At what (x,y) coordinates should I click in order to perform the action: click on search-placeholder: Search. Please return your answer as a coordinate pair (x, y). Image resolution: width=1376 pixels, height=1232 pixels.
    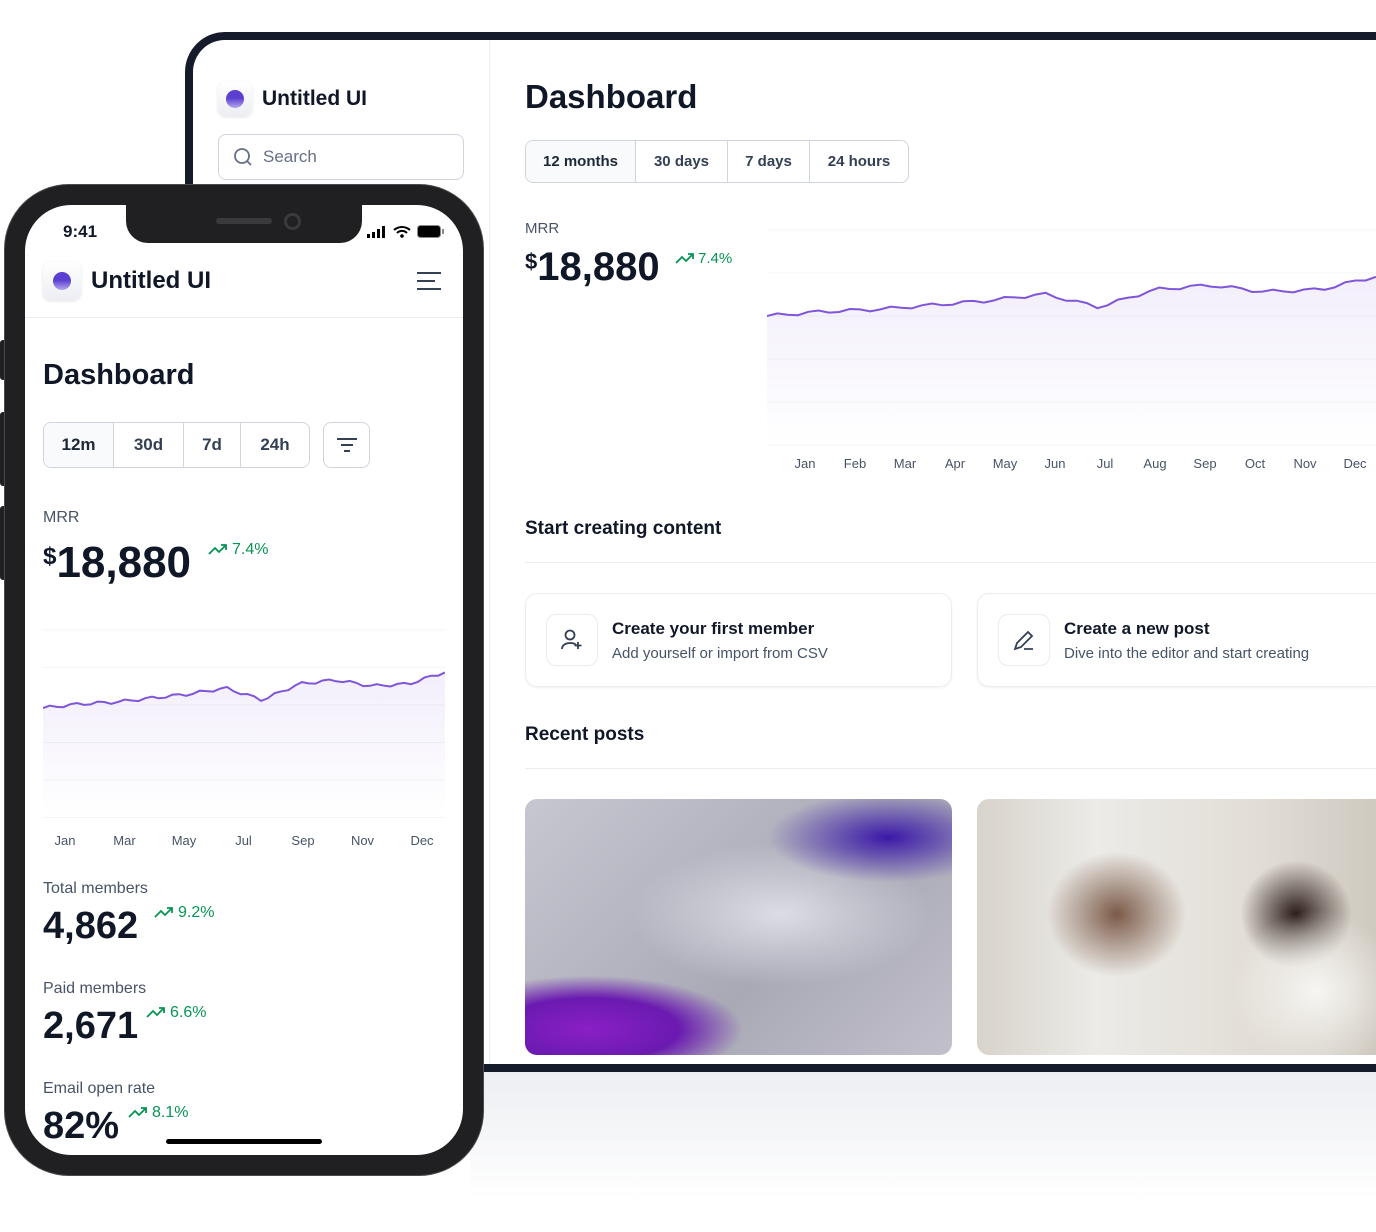
    Looking at the image, I should click on (290, 156).